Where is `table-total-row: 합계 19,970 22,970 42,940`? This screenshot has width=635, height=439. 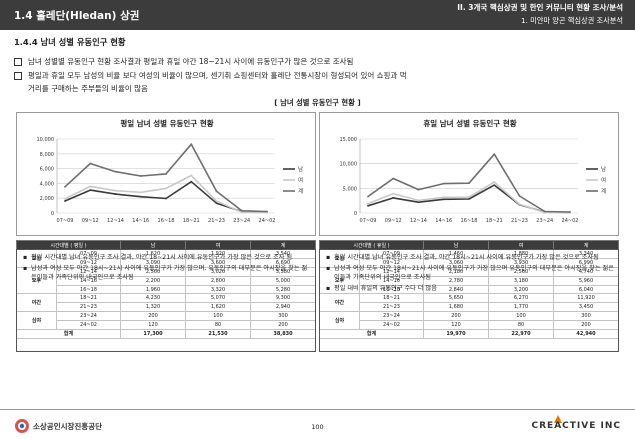
table-total-row: 합계 19,970 22,970 42,940 is located at coordinates (469, 334).